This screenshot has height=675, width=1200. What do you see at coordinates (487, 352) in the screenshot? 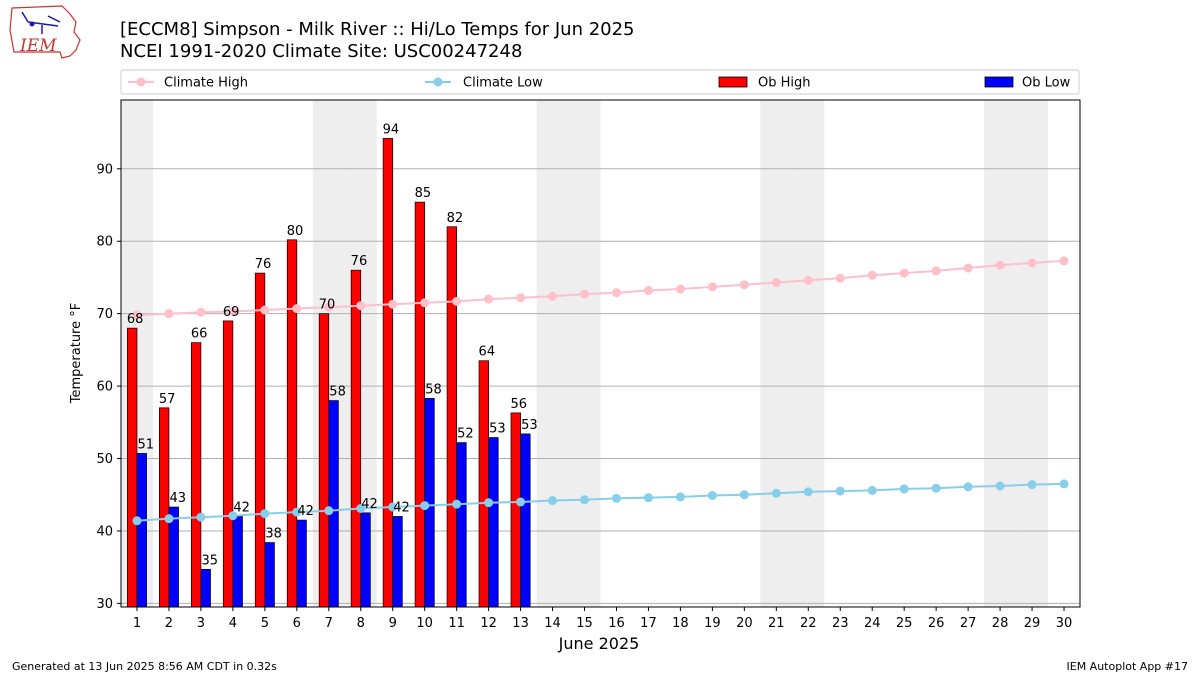
I see `ob-high-value-label-day-12: 64` at bounding box center [487, 352].